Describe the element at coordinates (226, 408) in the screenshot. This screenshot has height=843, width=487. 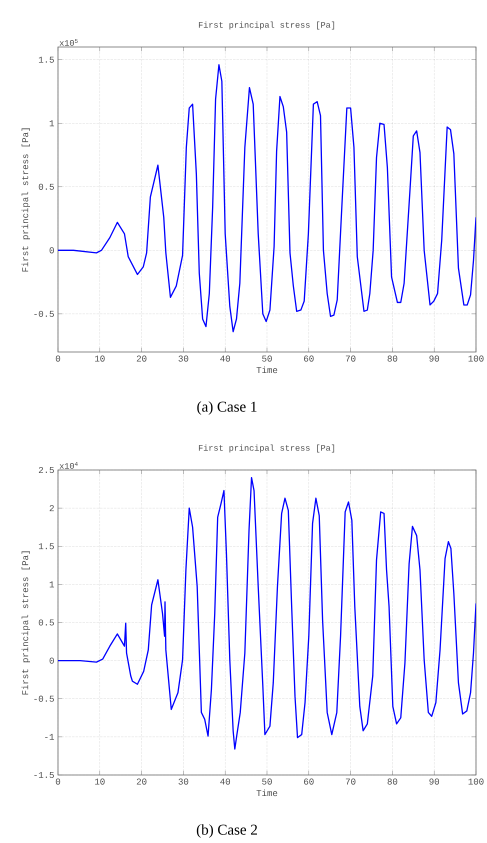
I see `text: (a) Case 1` at that location.